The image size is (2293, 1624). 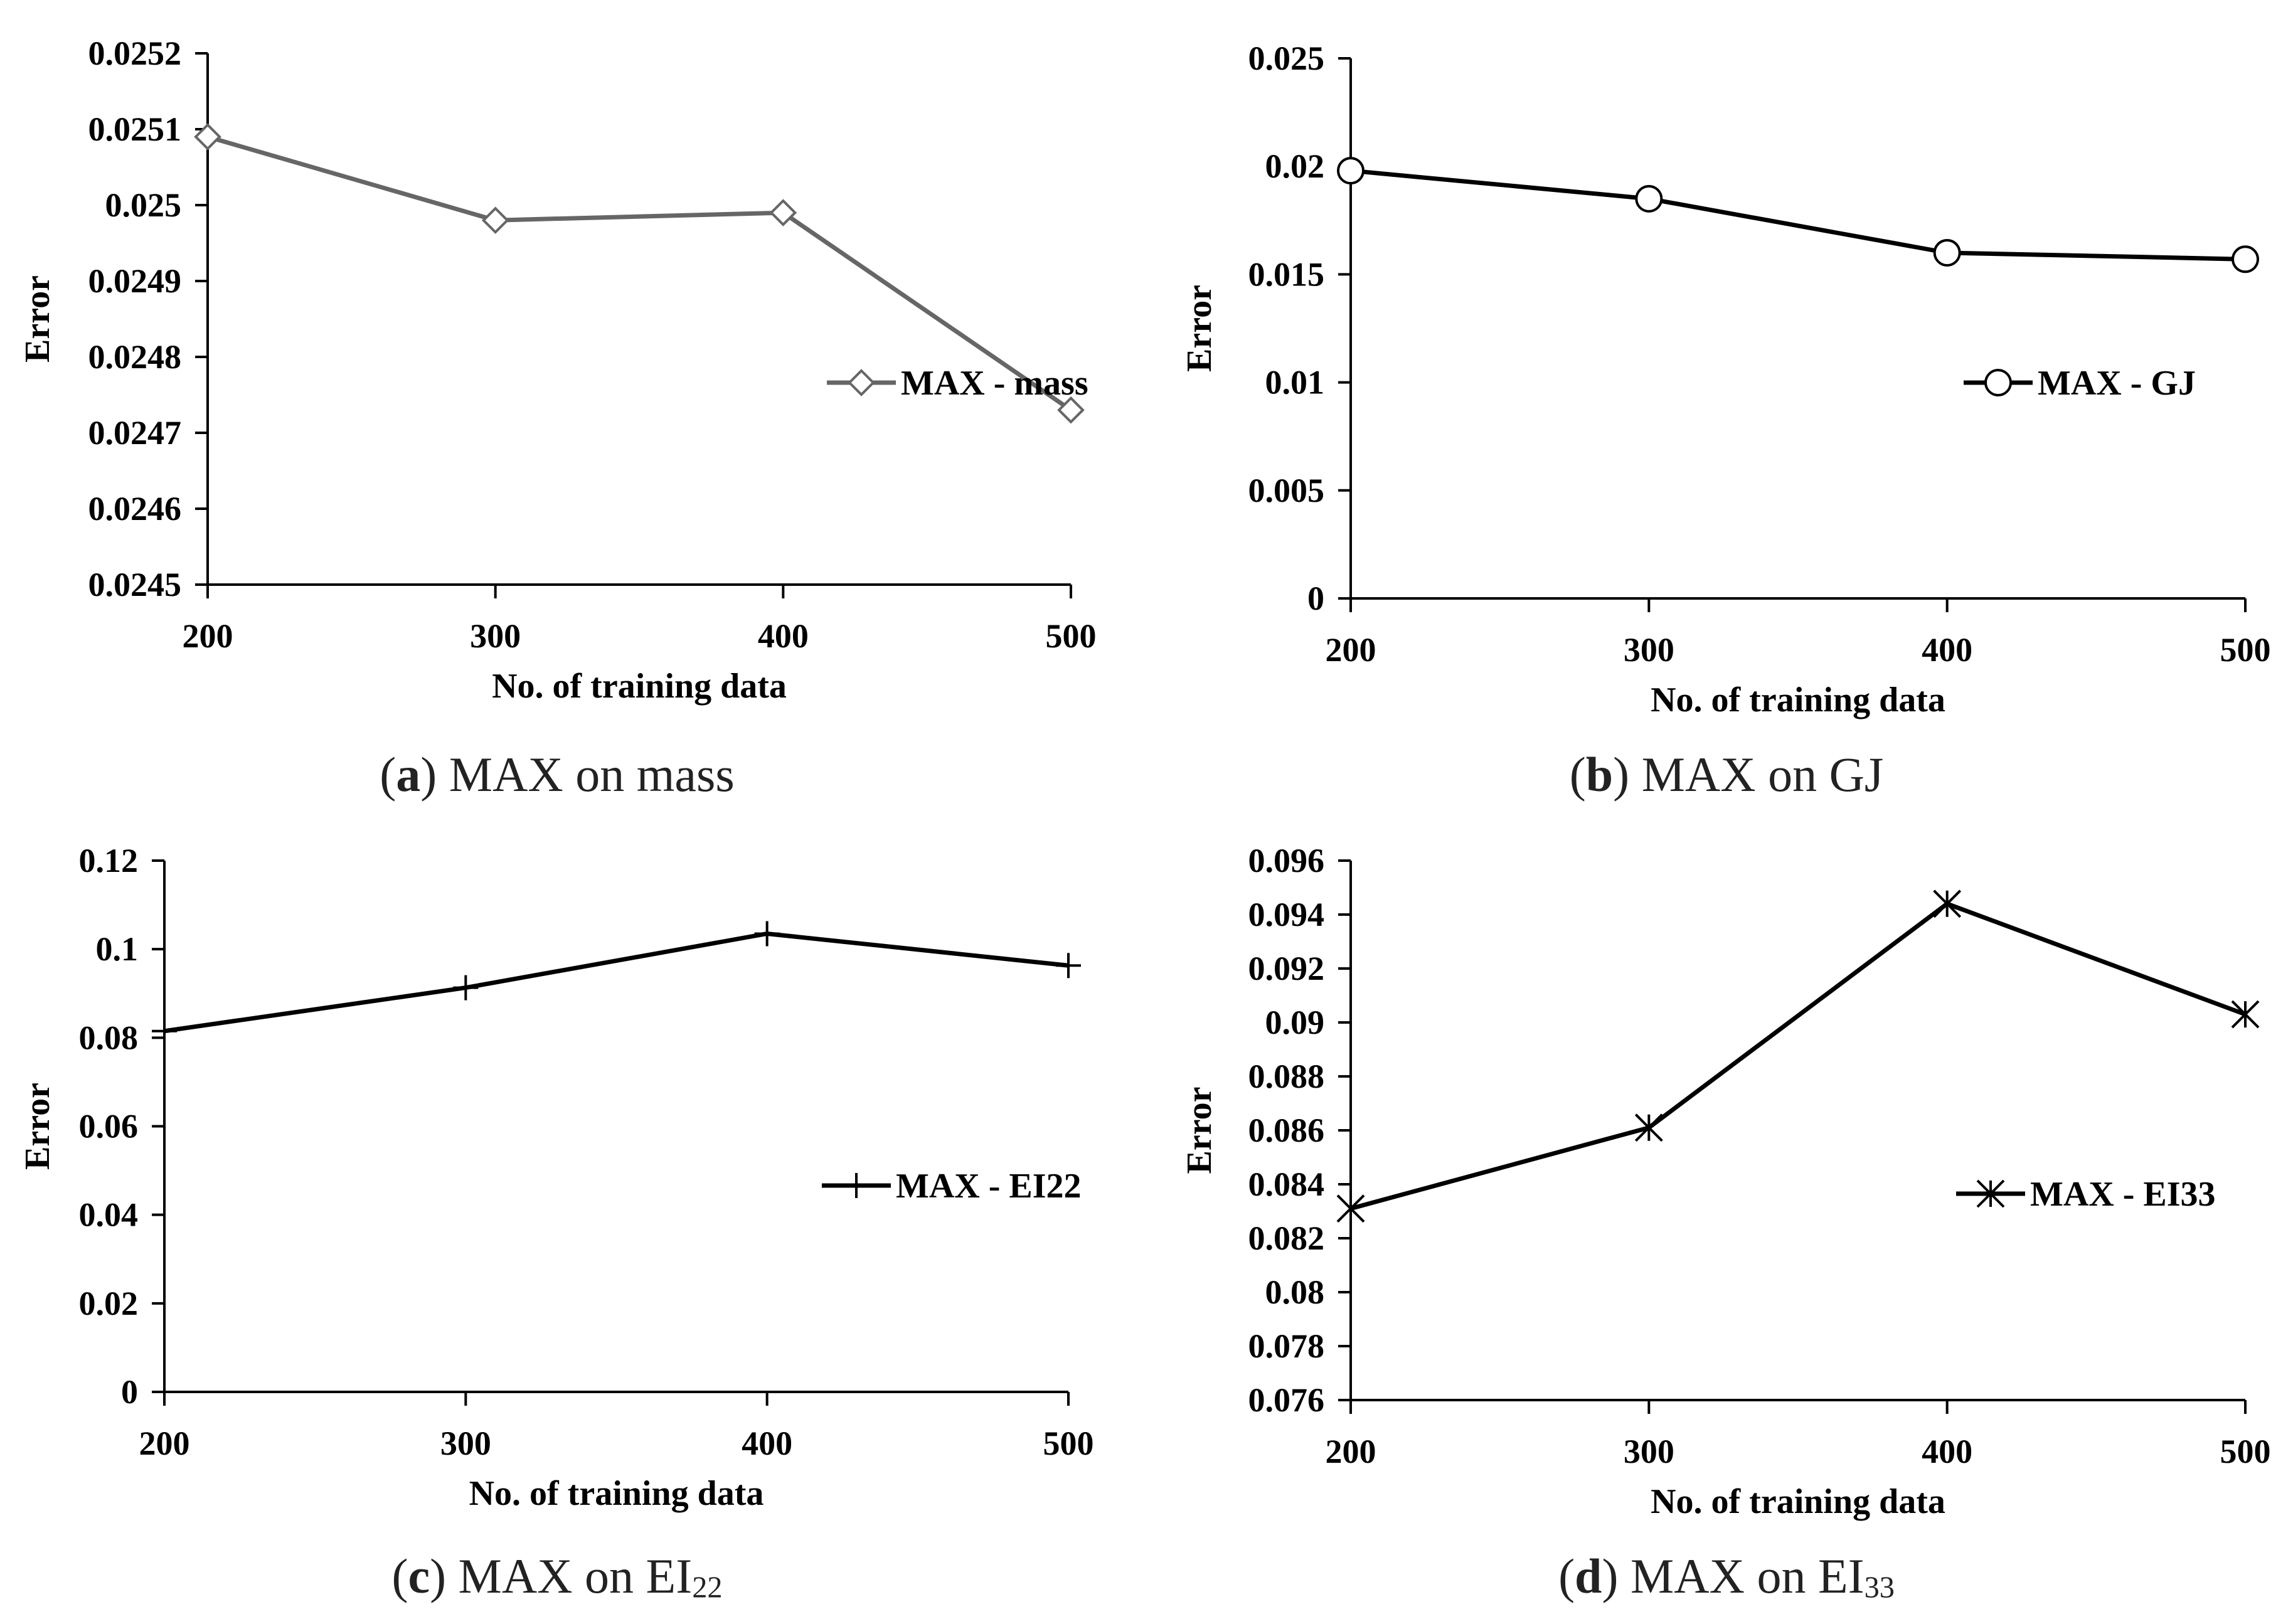 I want to click on y-tick-label: 0.076, so click(x=1286, y=1400).